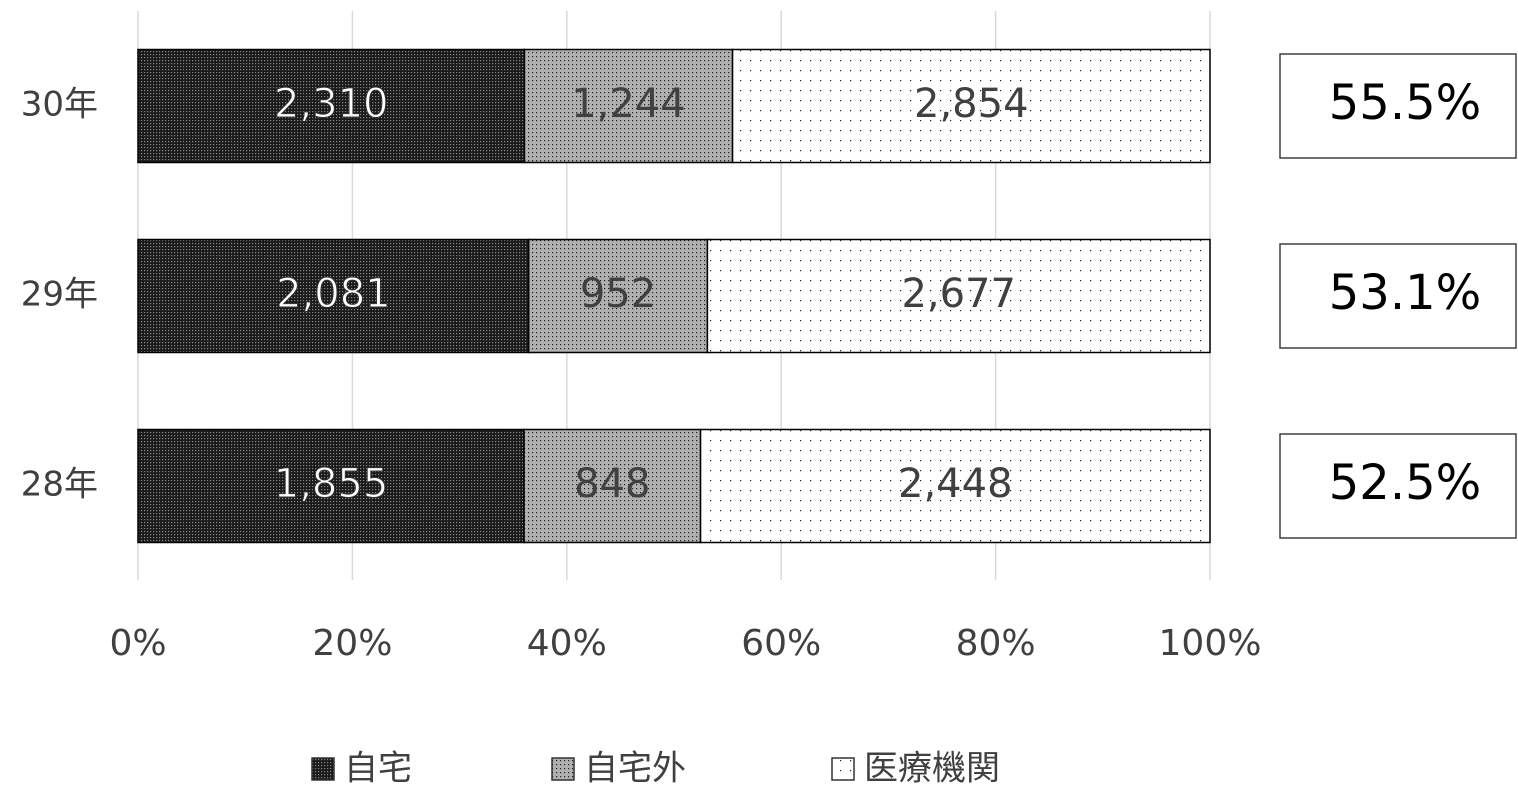  I want to click on y-tick-label: 30年, so click(59, 105).